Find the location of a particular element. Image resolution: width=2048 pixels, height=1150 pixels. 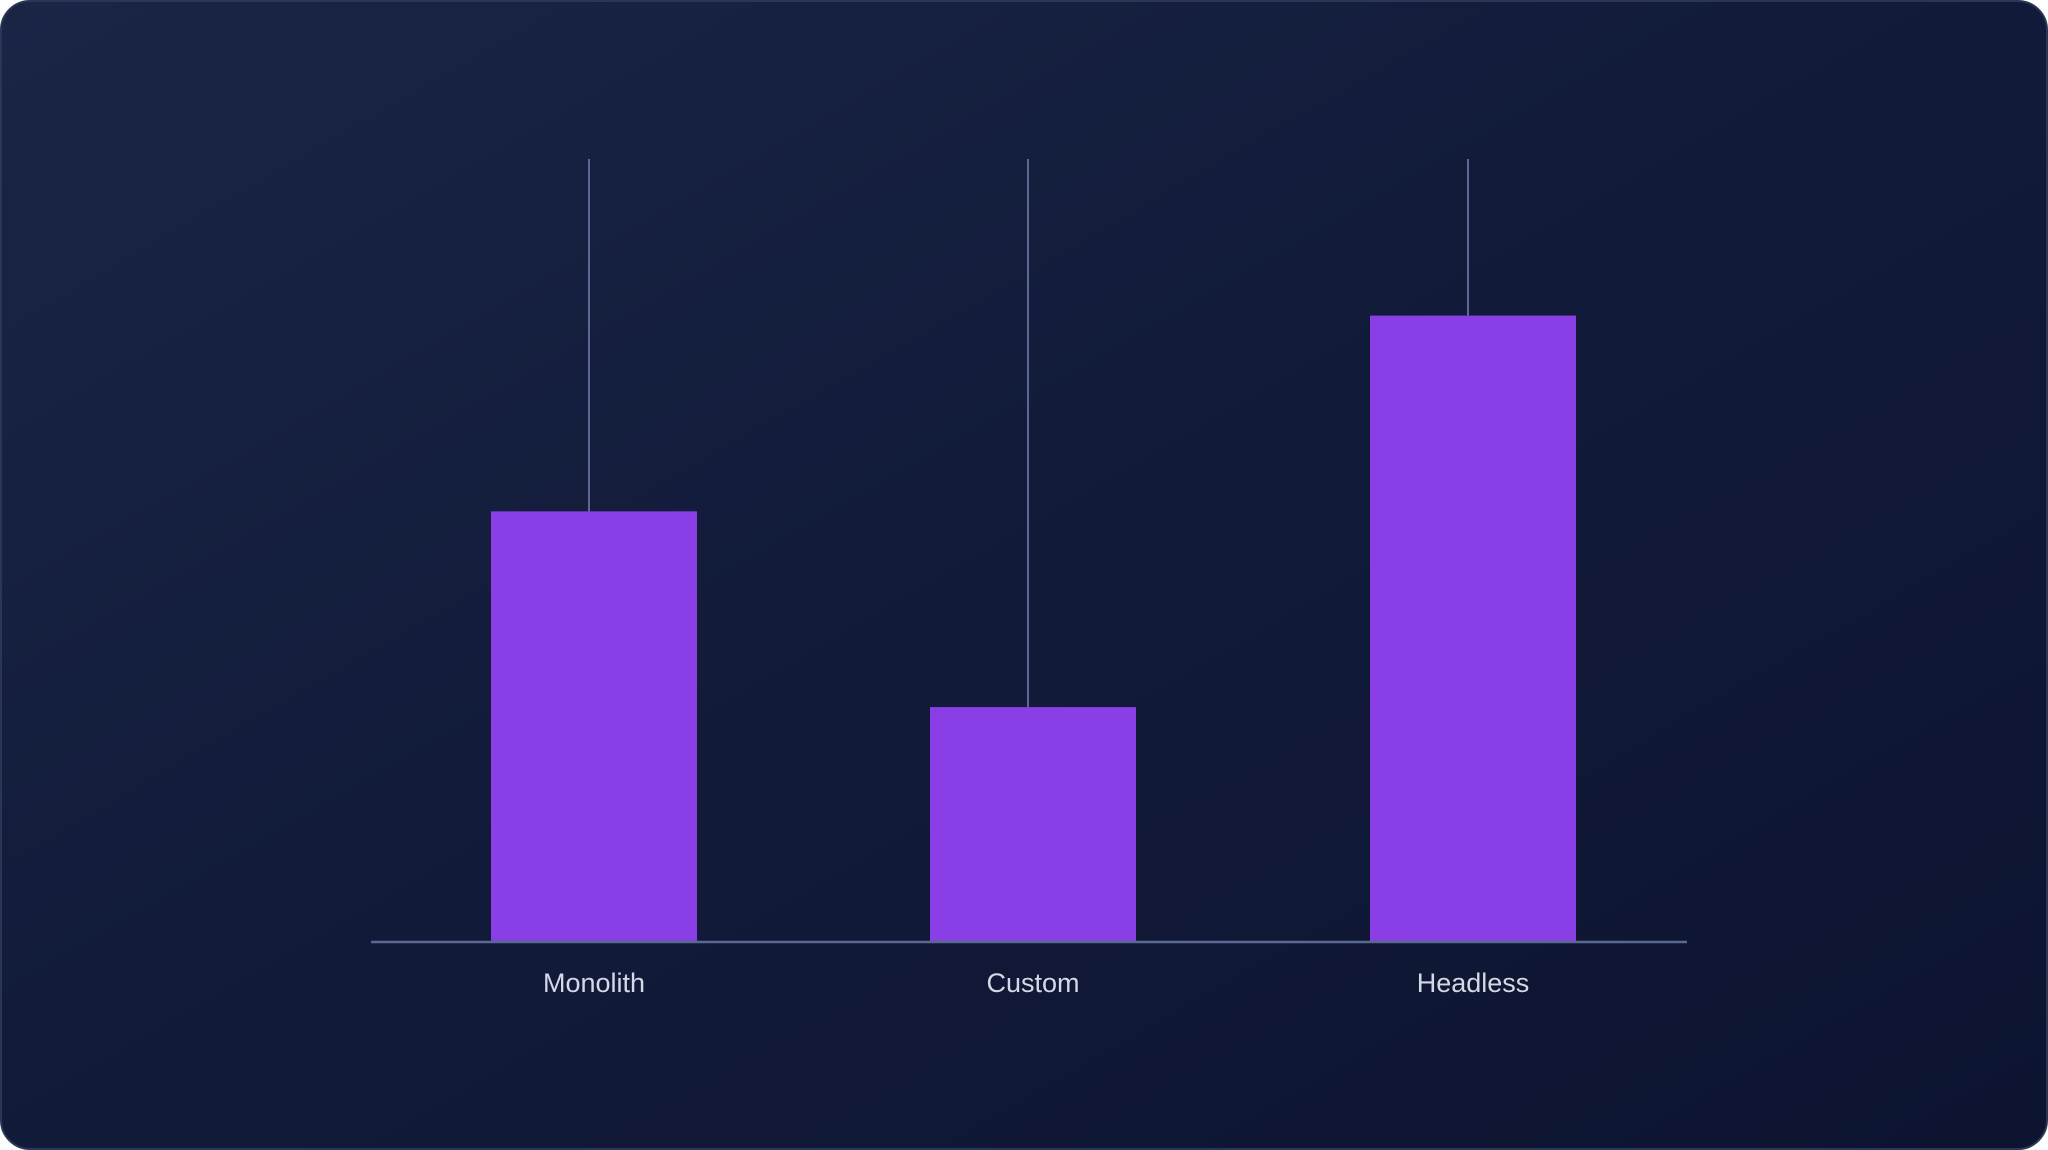

bar-monolith is located at coordinates (594, 726).